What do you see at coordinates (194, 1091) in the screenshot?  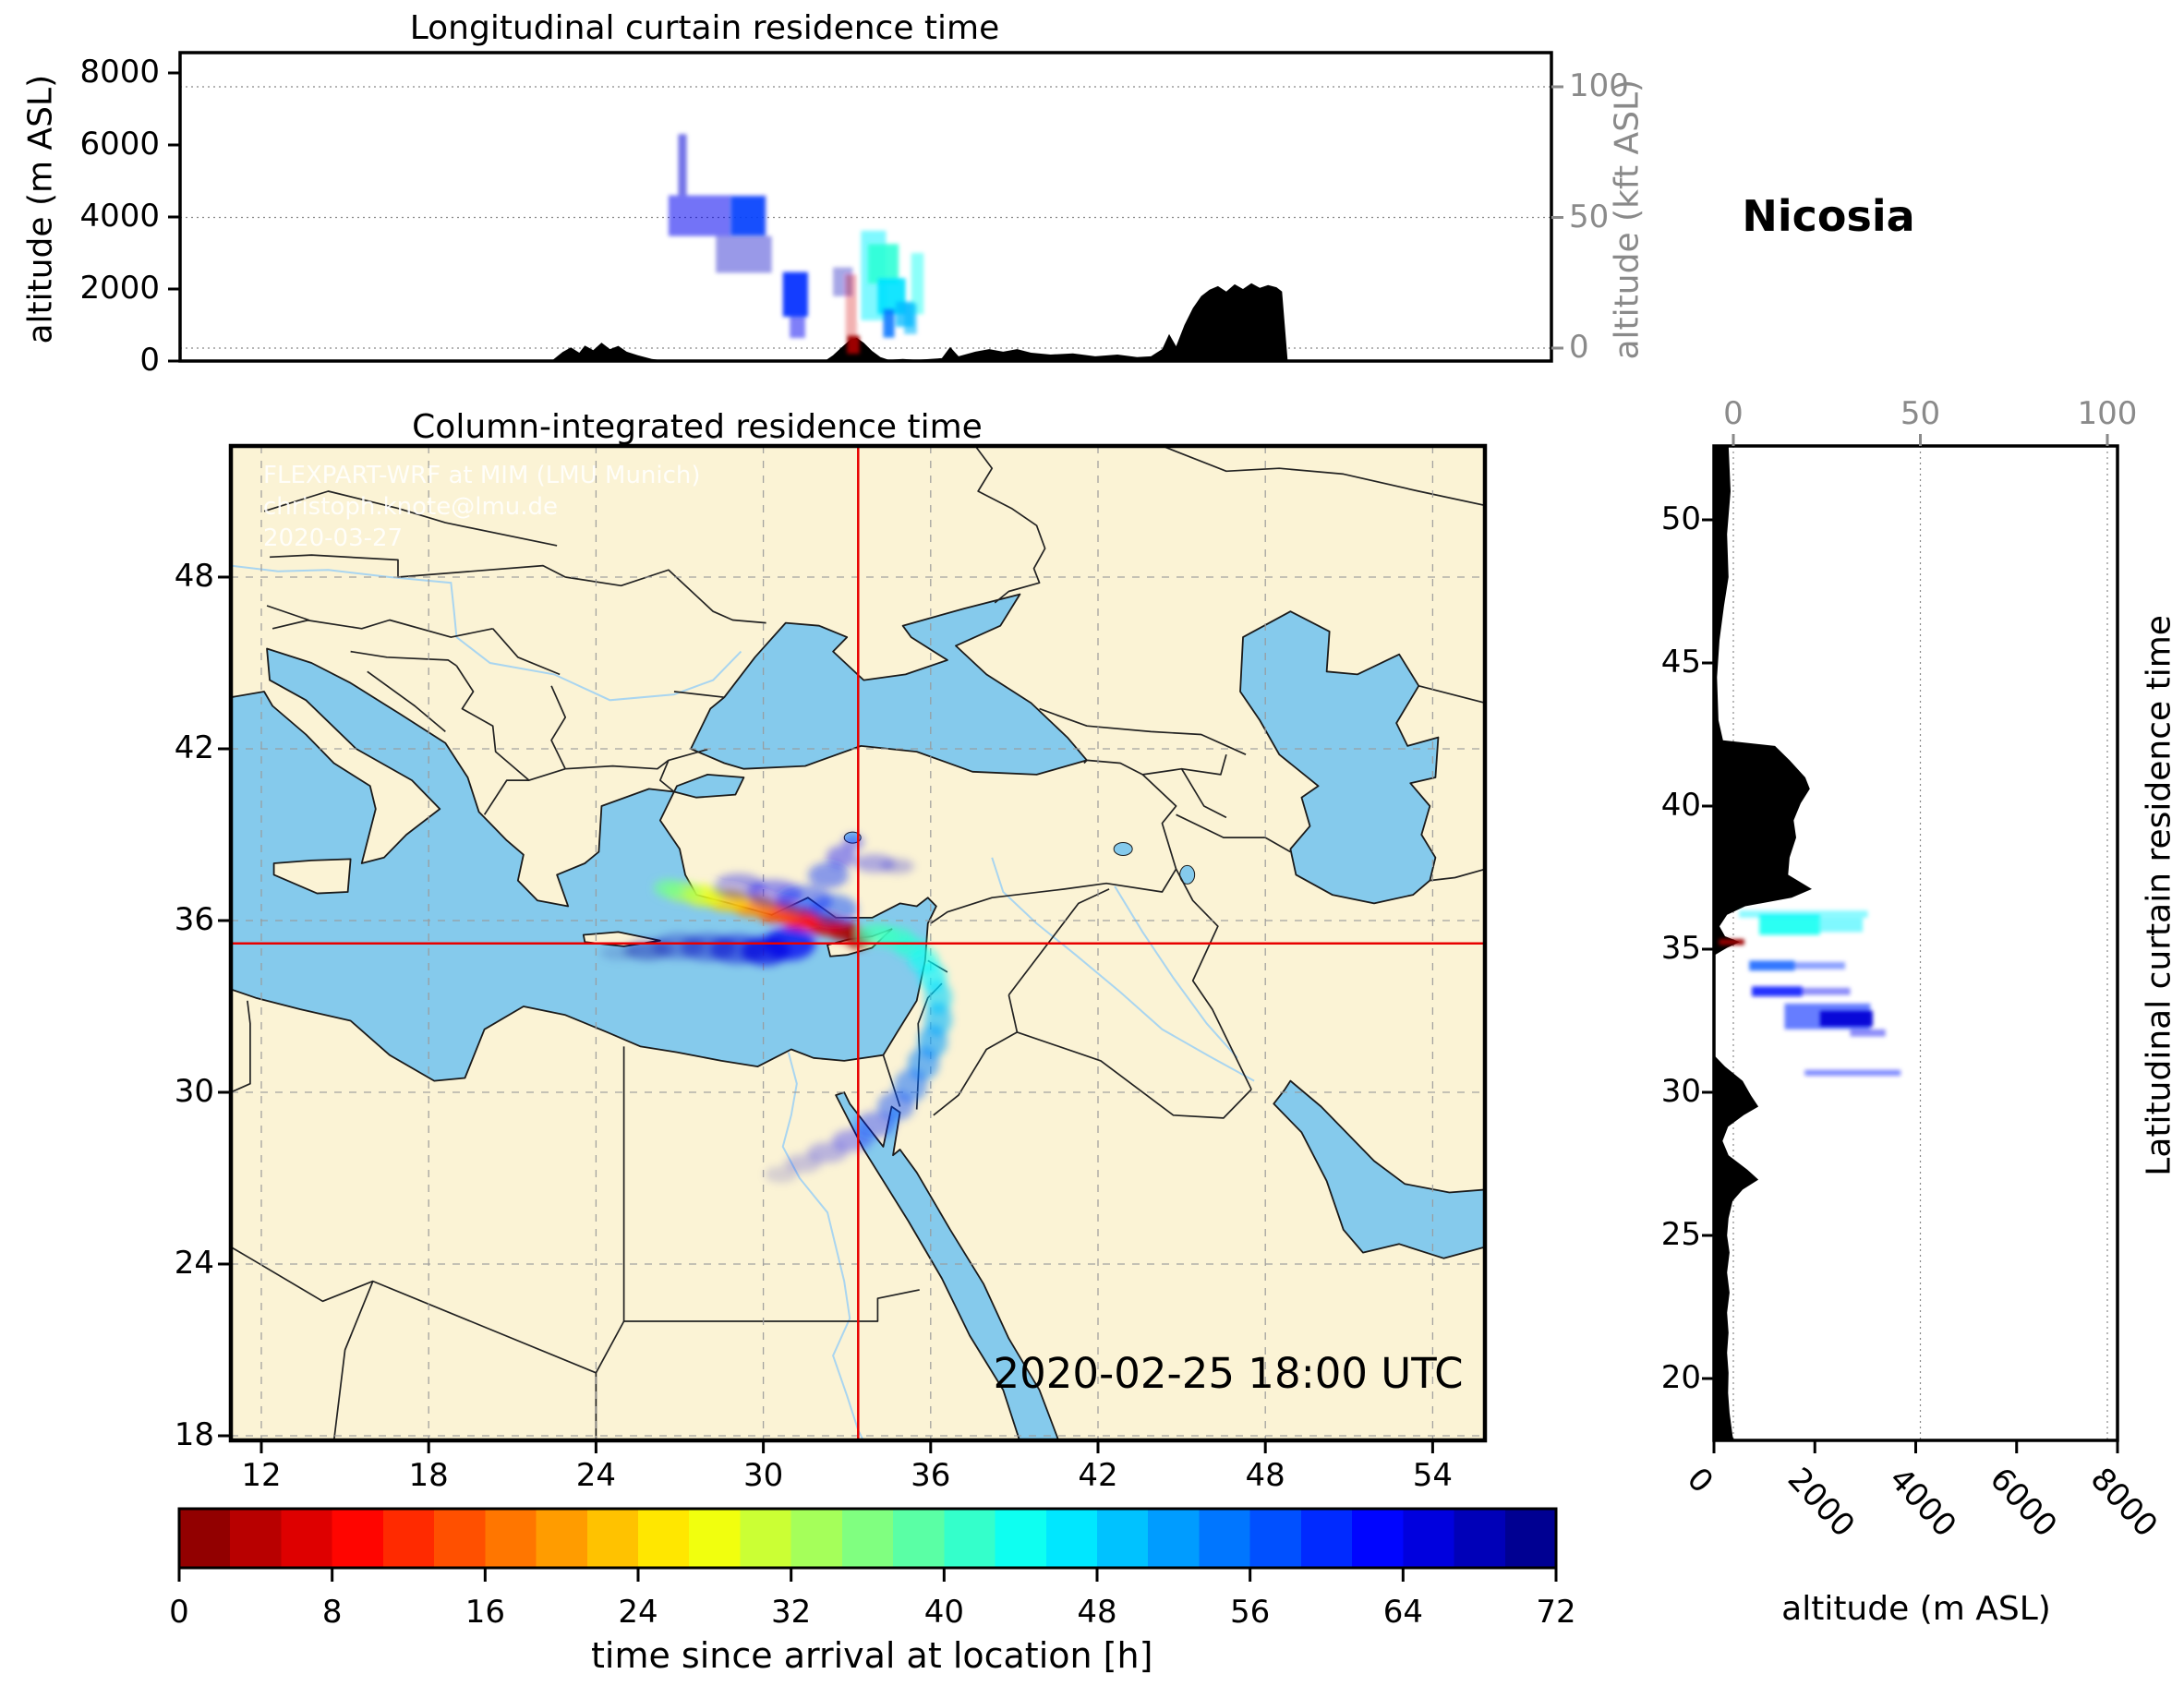 I see `map-lat-tick: 30` at bounding box center [194, 1091].